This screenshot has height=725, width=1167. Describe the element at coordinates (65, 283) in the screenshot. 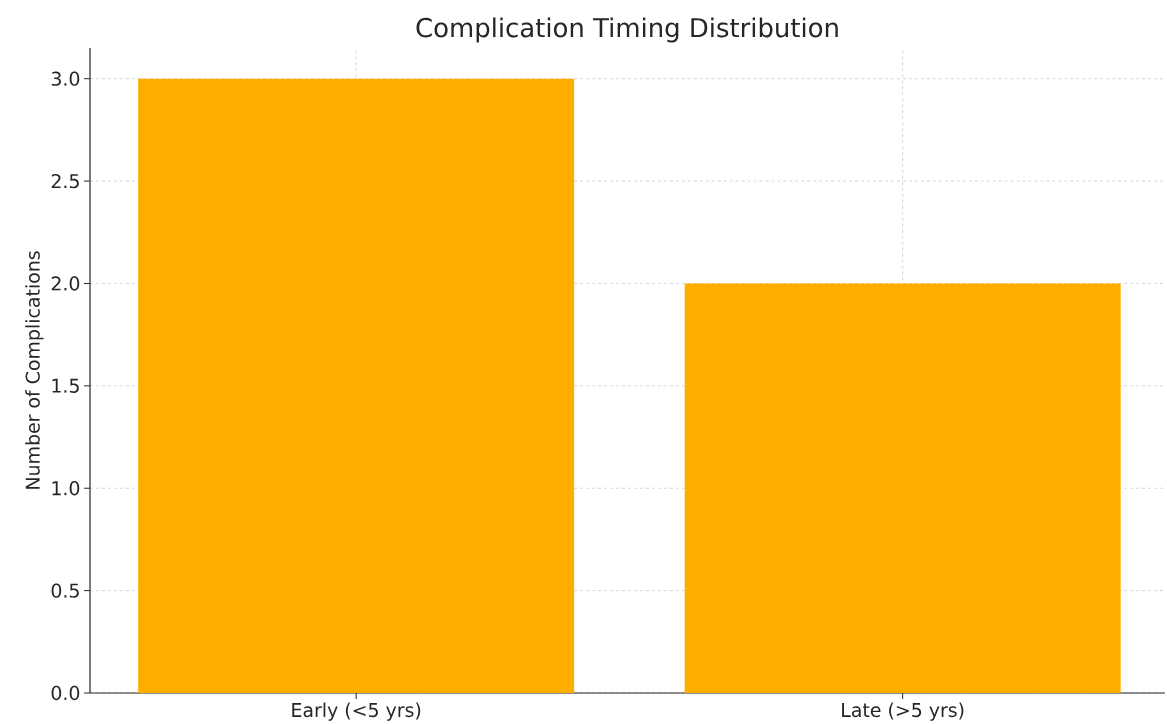

I see `y-tick-label: 2.0` at that location.